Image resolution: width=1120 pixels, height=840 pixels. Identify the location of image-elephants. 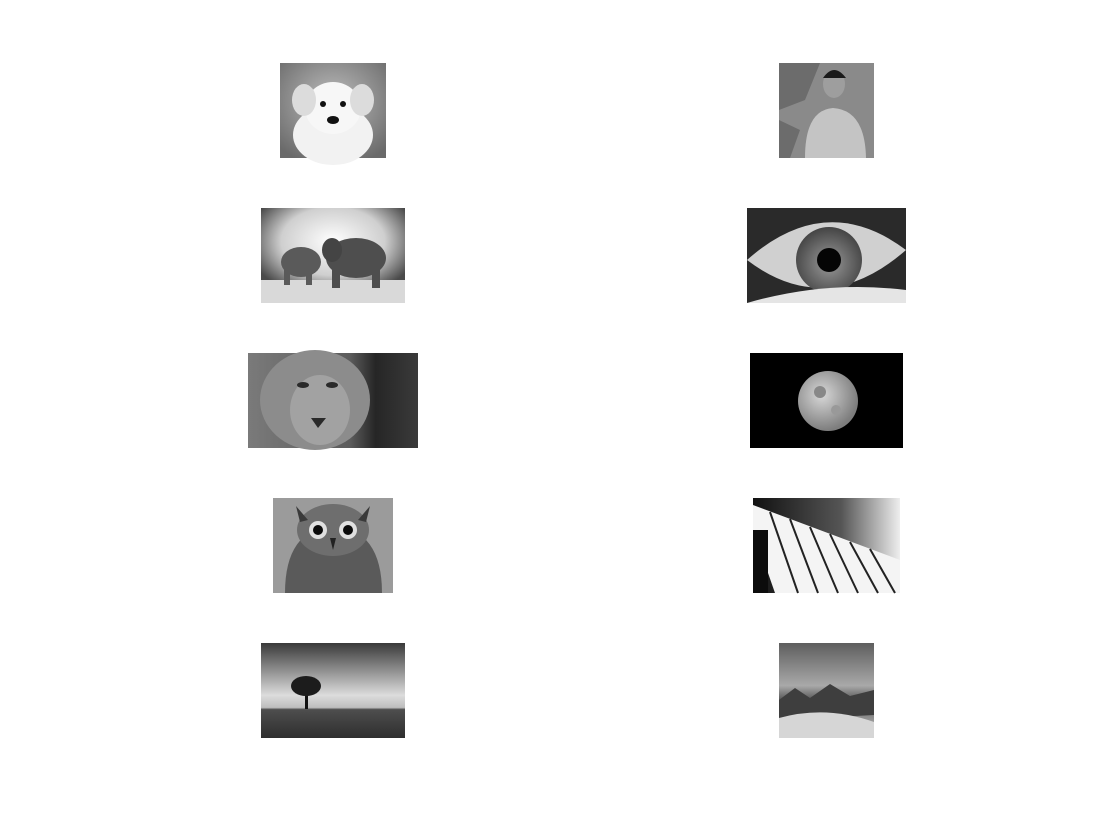
(333, 255).